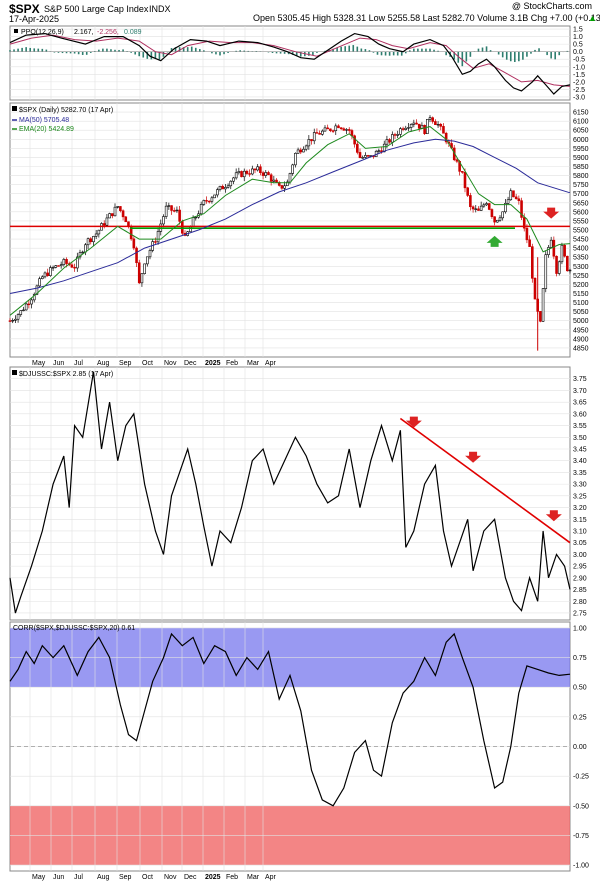 The height and width of the screenshot is (884, 600). What do you see at coordinates (66, 110) in the screenshot?
I see `legend-price: $SPX (Daily) 5282.70 (17 Apr)` at bounding box center [66, 110].